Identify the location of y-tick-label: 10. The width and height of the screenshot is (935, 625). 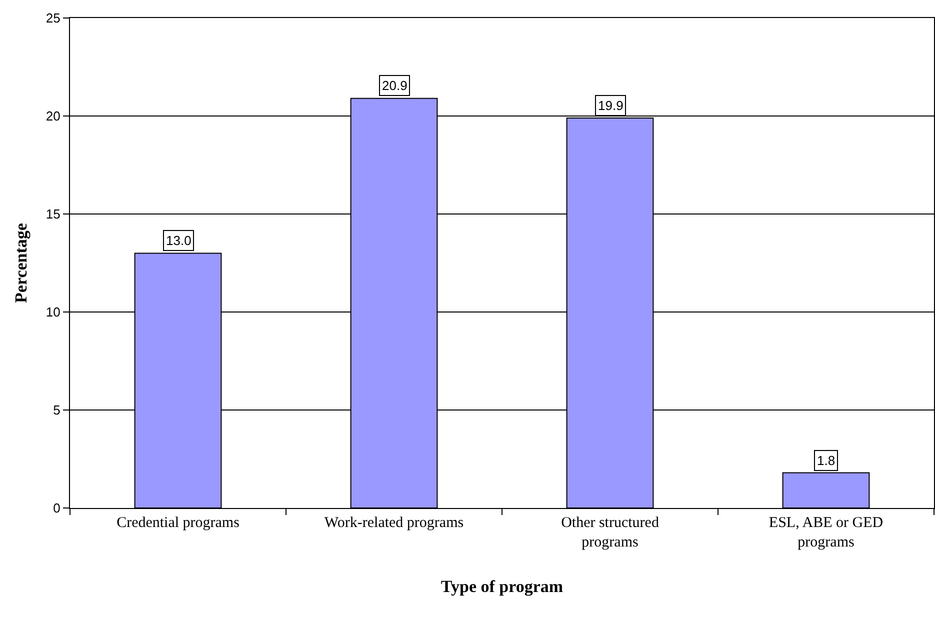
(53, 312).